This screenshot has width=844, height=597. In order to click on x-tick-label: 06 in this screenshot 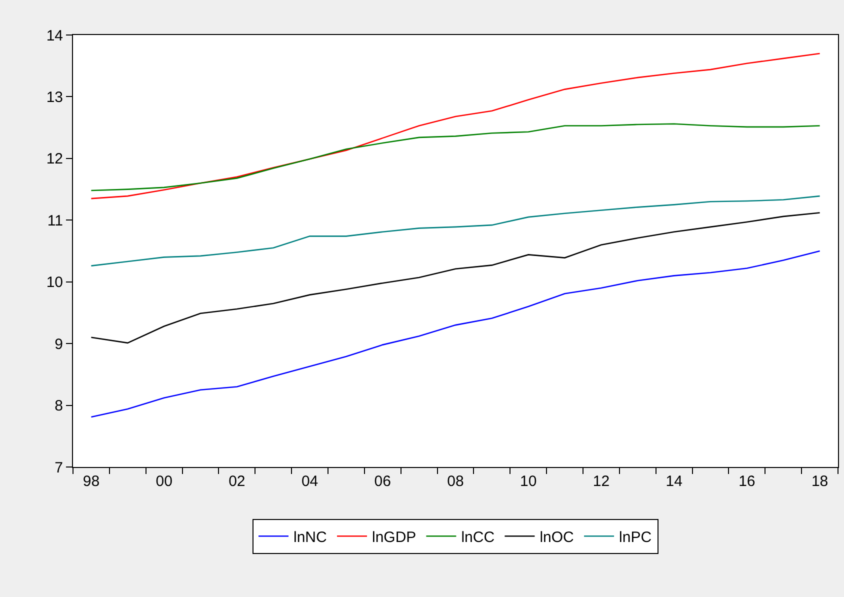, I will do `click(382, 481)`.